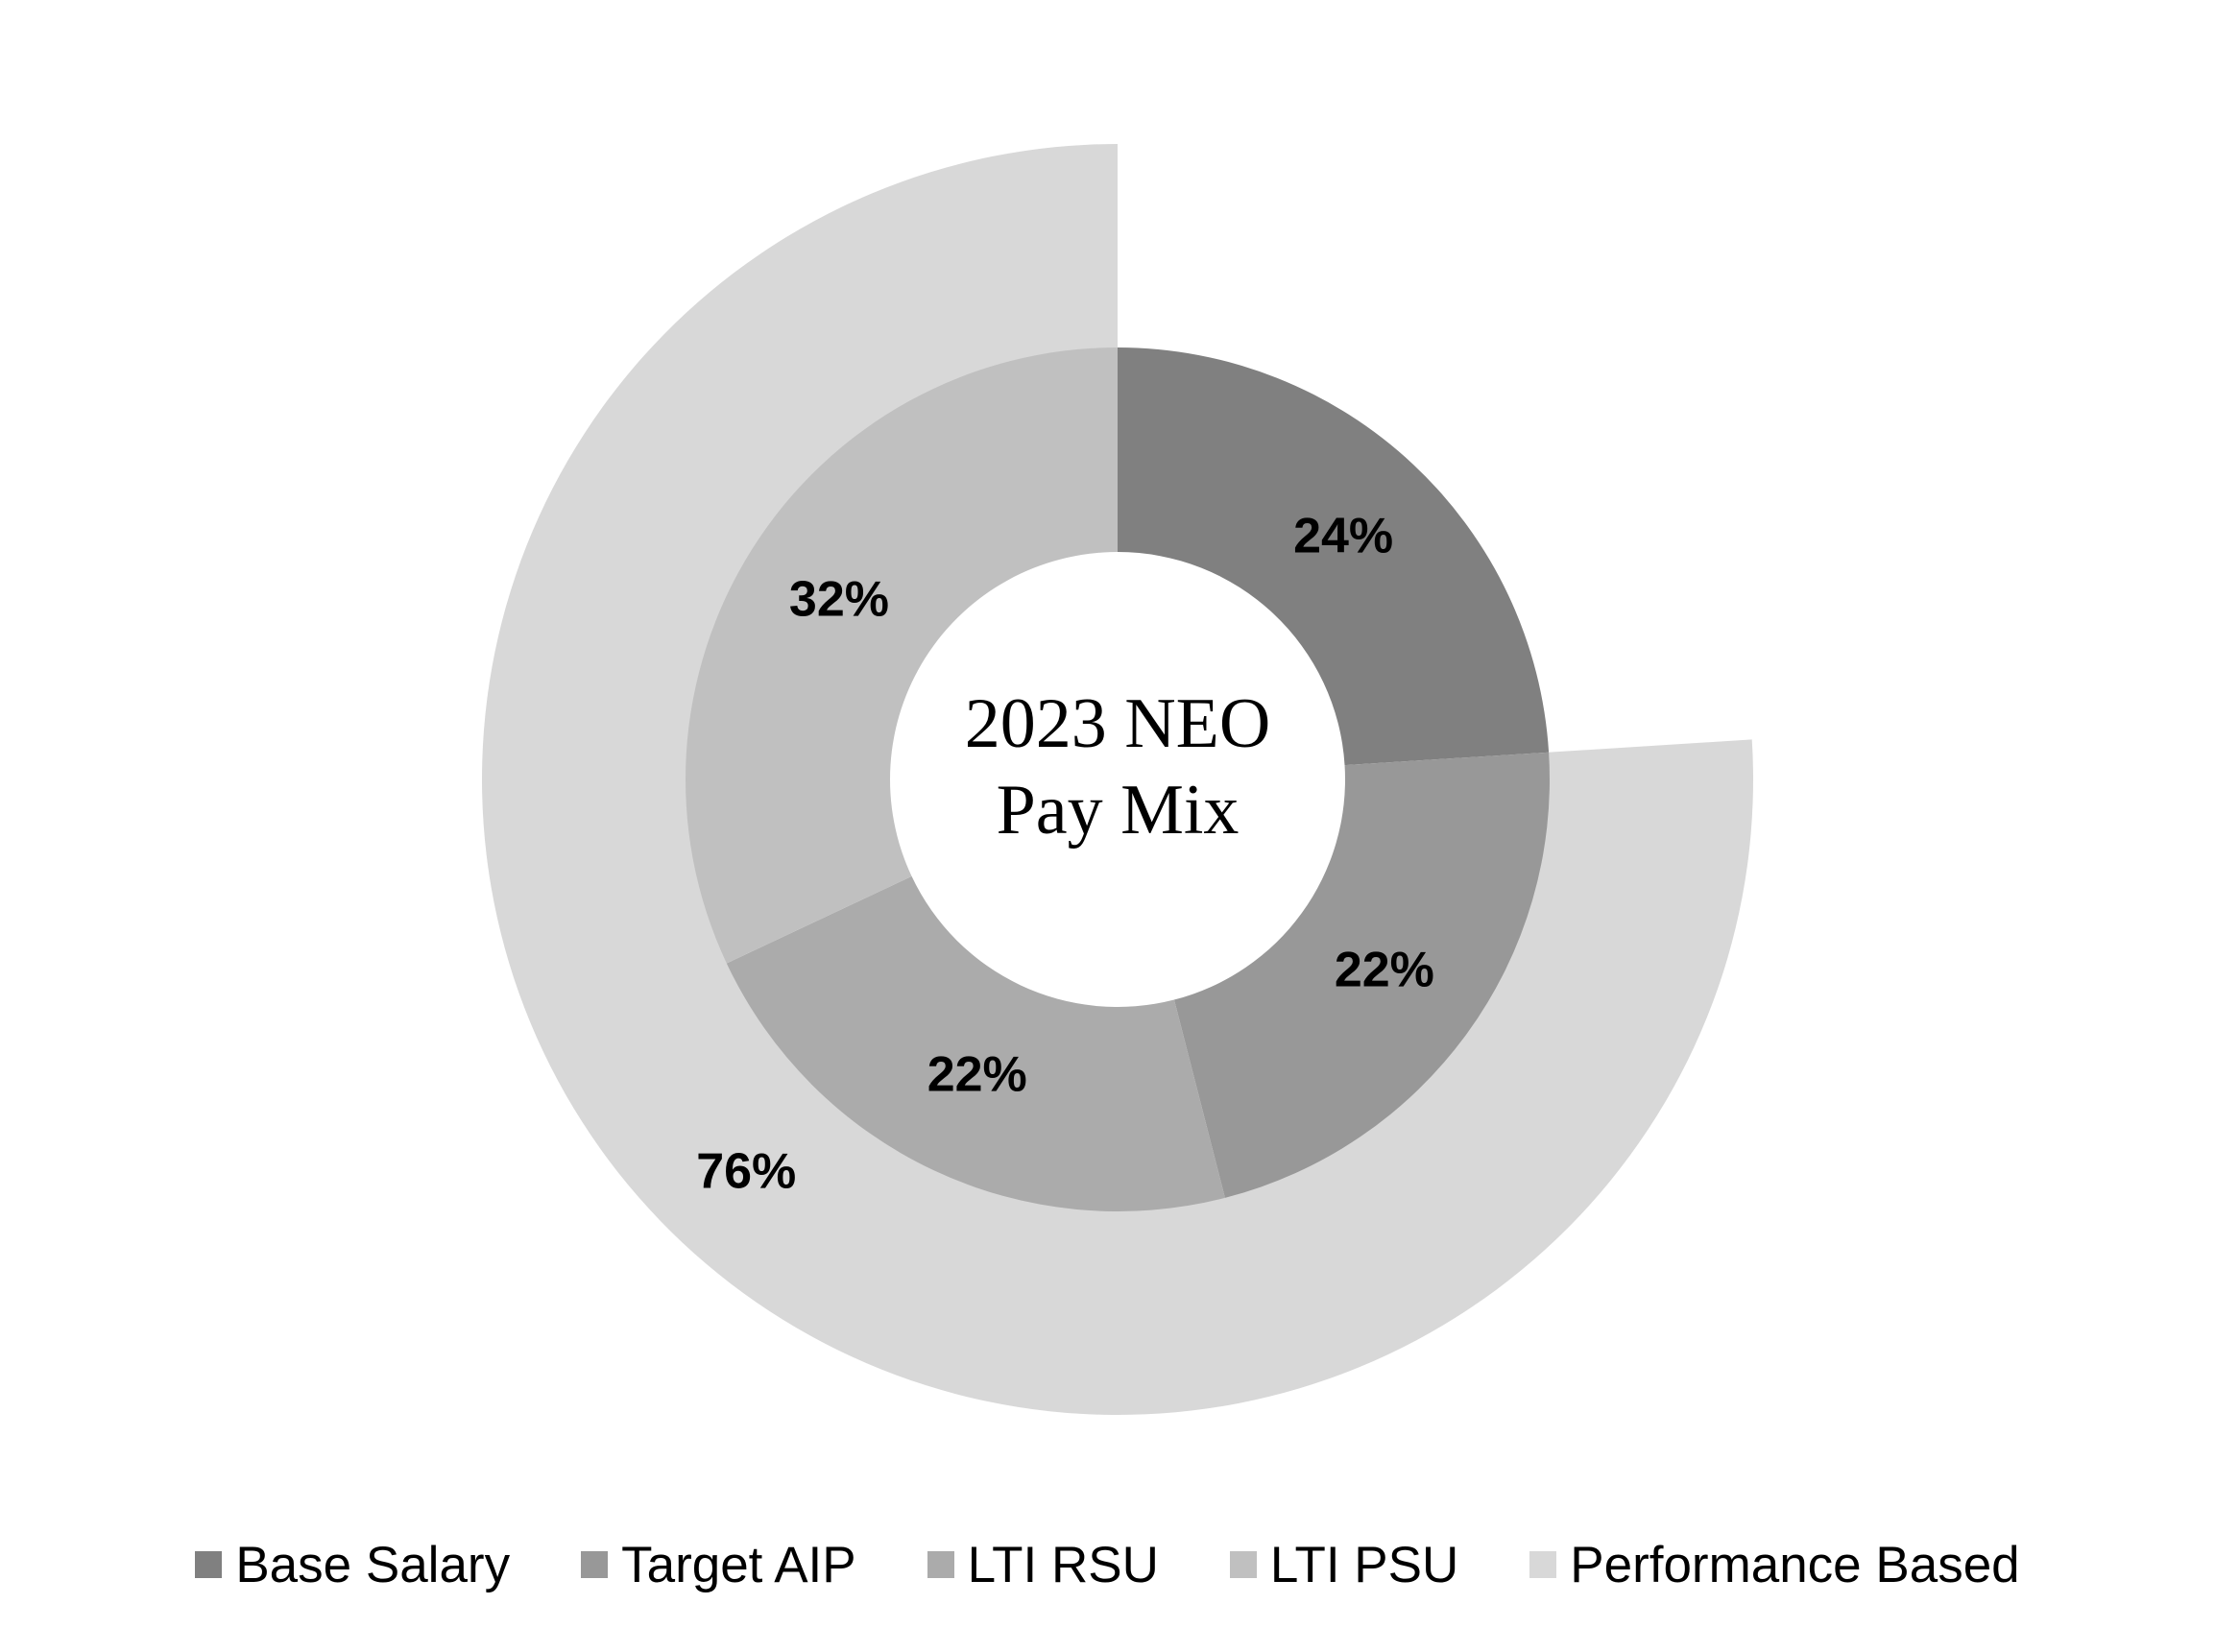 The image size is (2215, 1652). Describe the element at coordinates (976, 1043) in the screenshot. I see `slice-lti-rsu` at that location.